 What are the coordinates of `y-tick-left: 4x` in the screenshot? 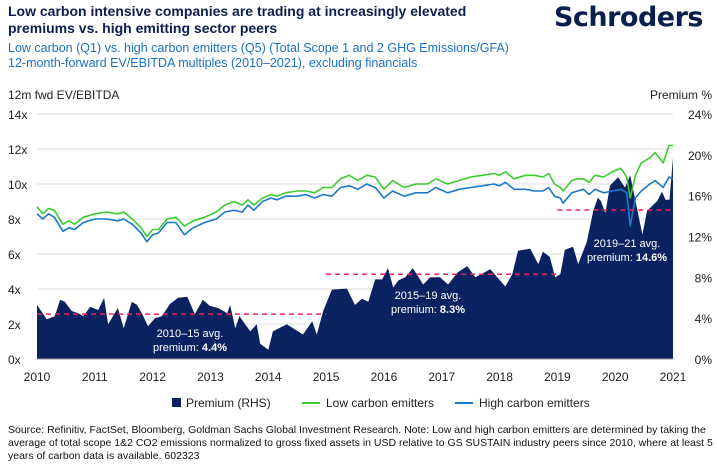 It's located at (14, 290).